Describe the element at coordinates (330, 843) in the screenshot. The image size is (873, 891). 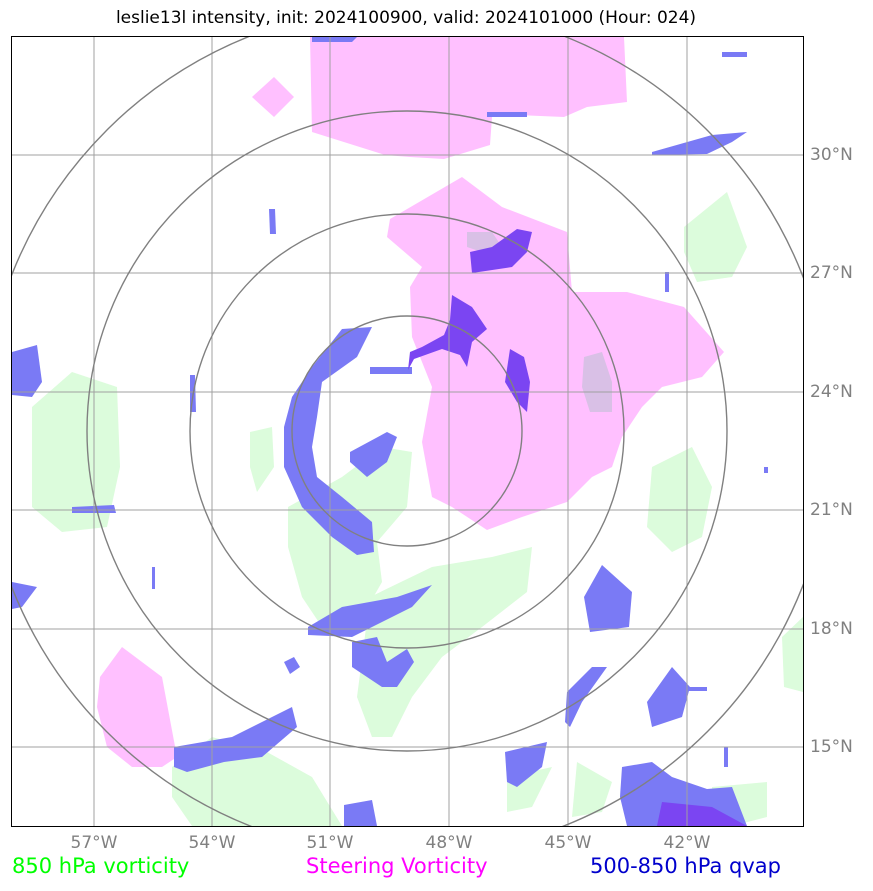
I see `lon-label: 51°W` at that location.